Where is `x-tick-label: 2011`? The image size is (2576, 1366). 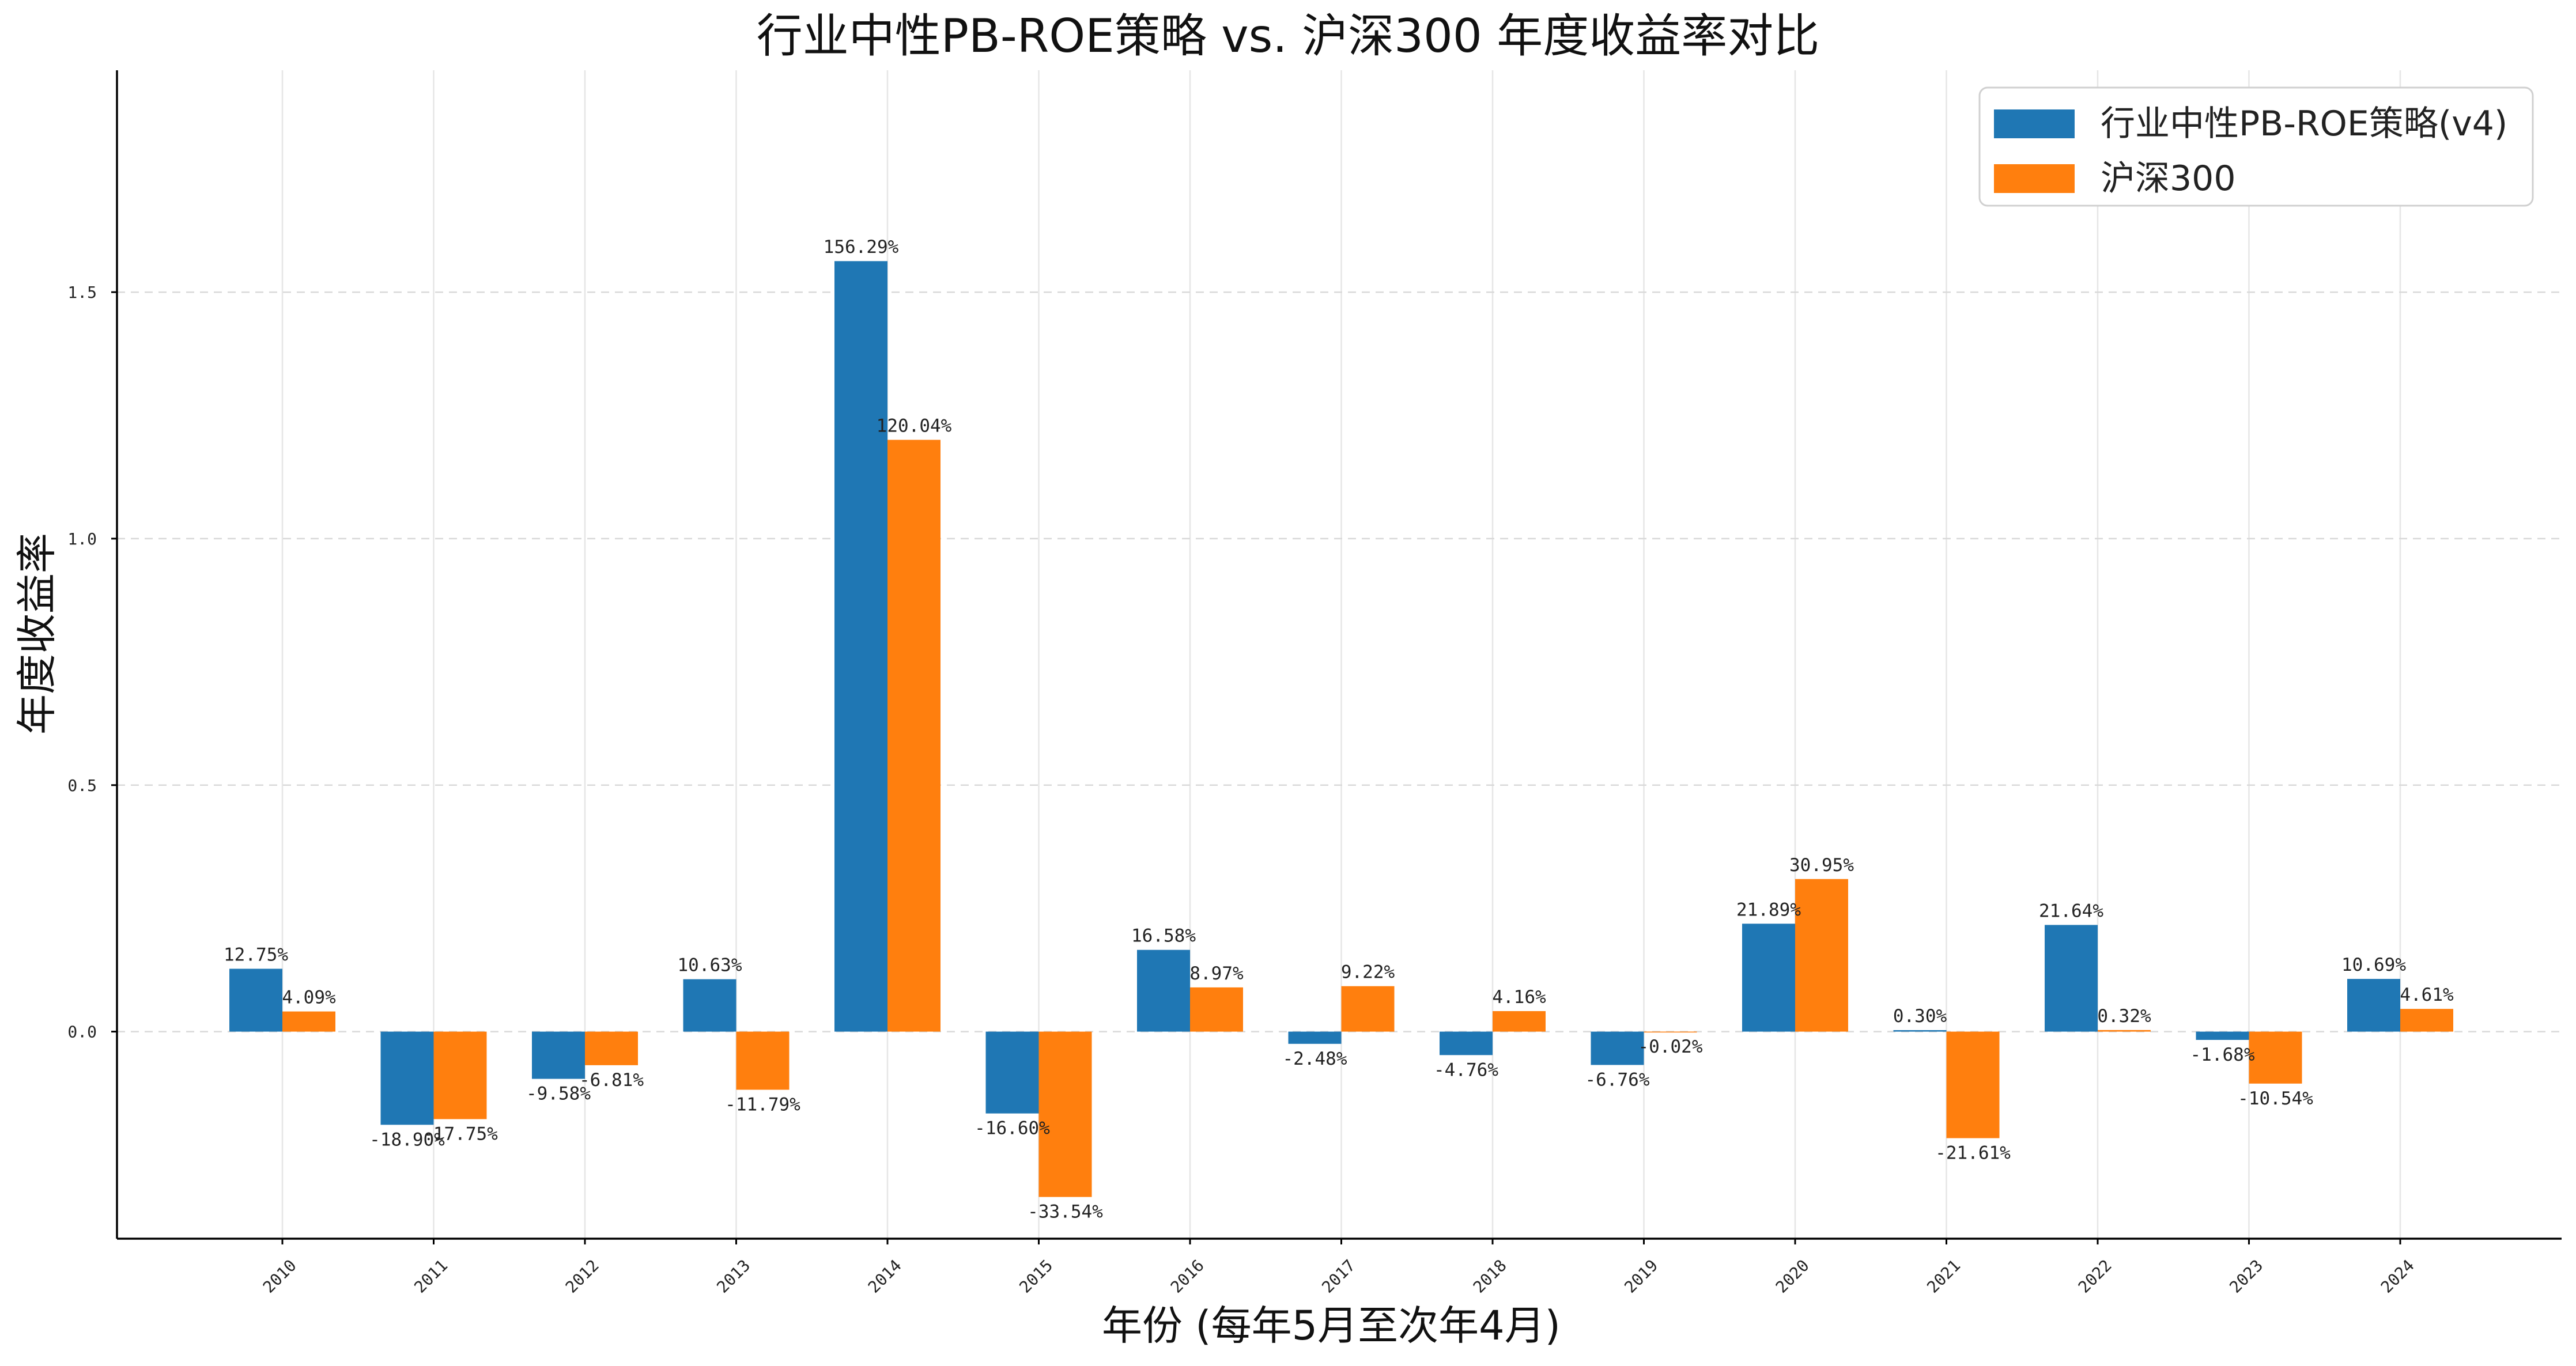
x-tick-label: 2011 is located at coordinates (430, 1276).